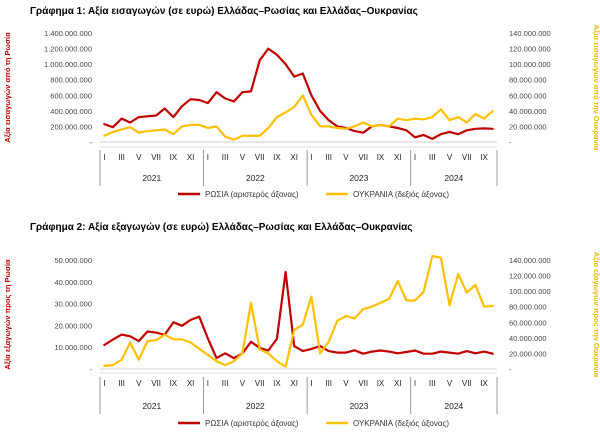 The width and height of the screenshot is (600, 441). I want to click on chart-2-left-tick: 50.000.000, so click(73, 260).